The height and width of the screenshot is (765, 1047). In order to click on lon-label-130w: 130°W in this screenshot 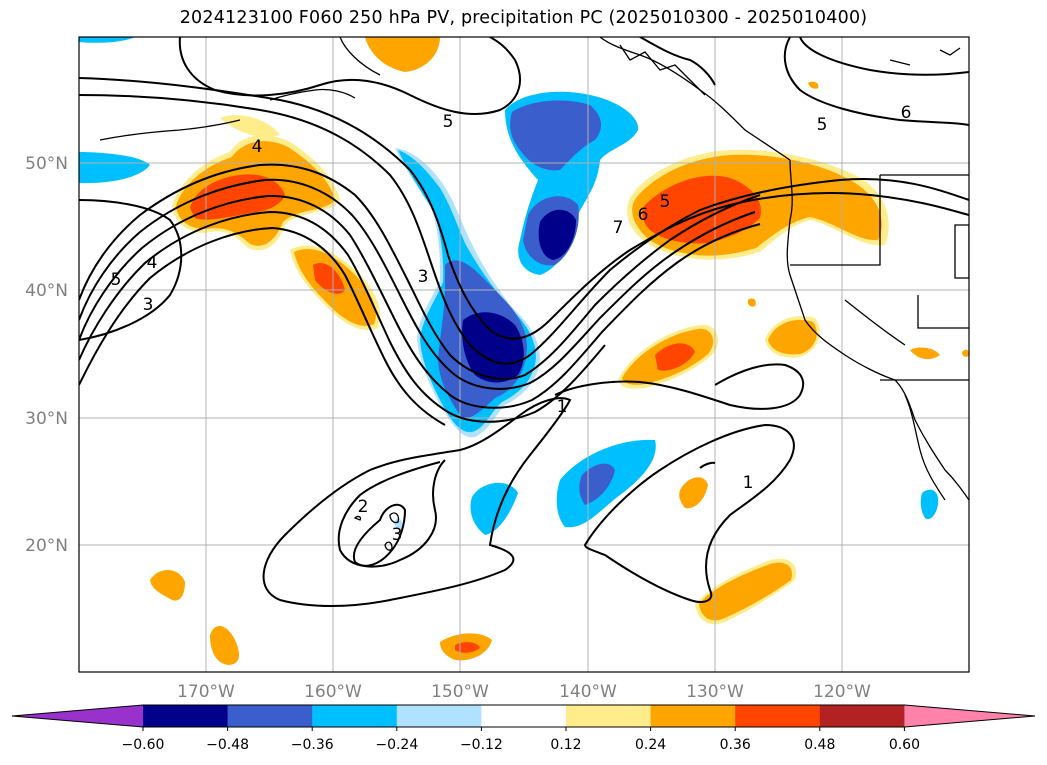, I will do `click(715, 692)`.